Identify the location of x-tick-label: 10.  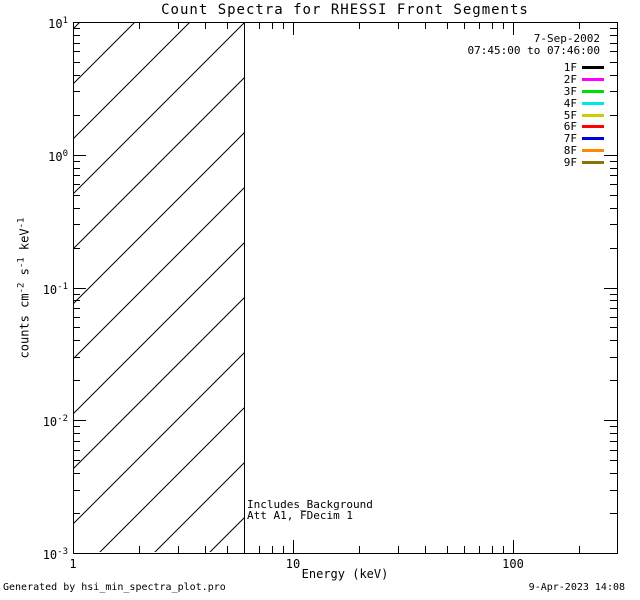
(293, 564).